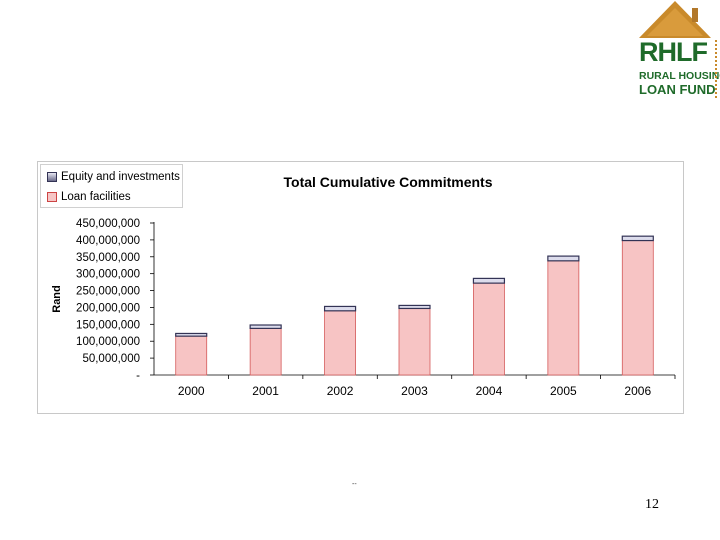 The height and width of the screenshot is (540, 720). What do you see at coordinates (354, 484) in the screenshot?
I see `footer-mark: --` at bounding box center [354, 484].